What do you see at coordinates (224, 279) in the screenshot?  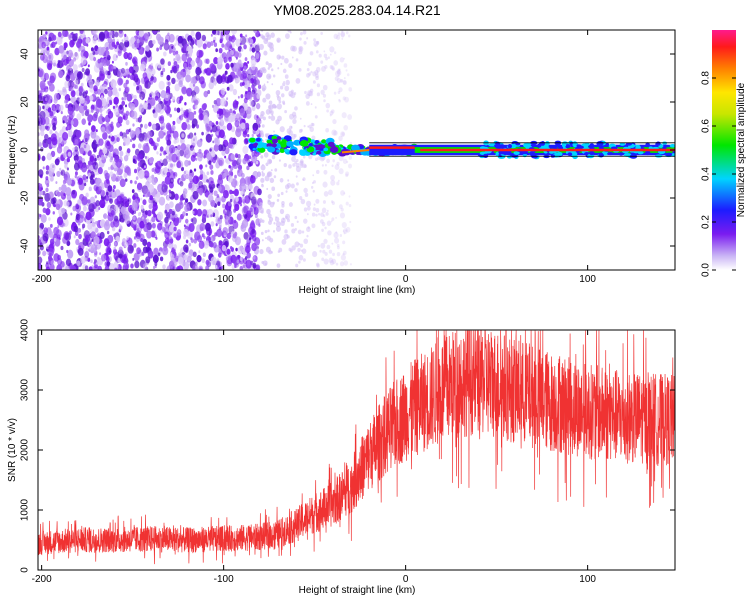 I see `x-tick-label: -100` at bounding box center [224, 279].